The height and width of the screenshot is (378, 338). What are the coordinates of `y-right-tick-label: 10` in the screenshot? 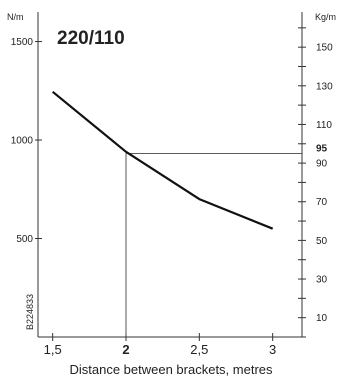 It's located at (322, 318).